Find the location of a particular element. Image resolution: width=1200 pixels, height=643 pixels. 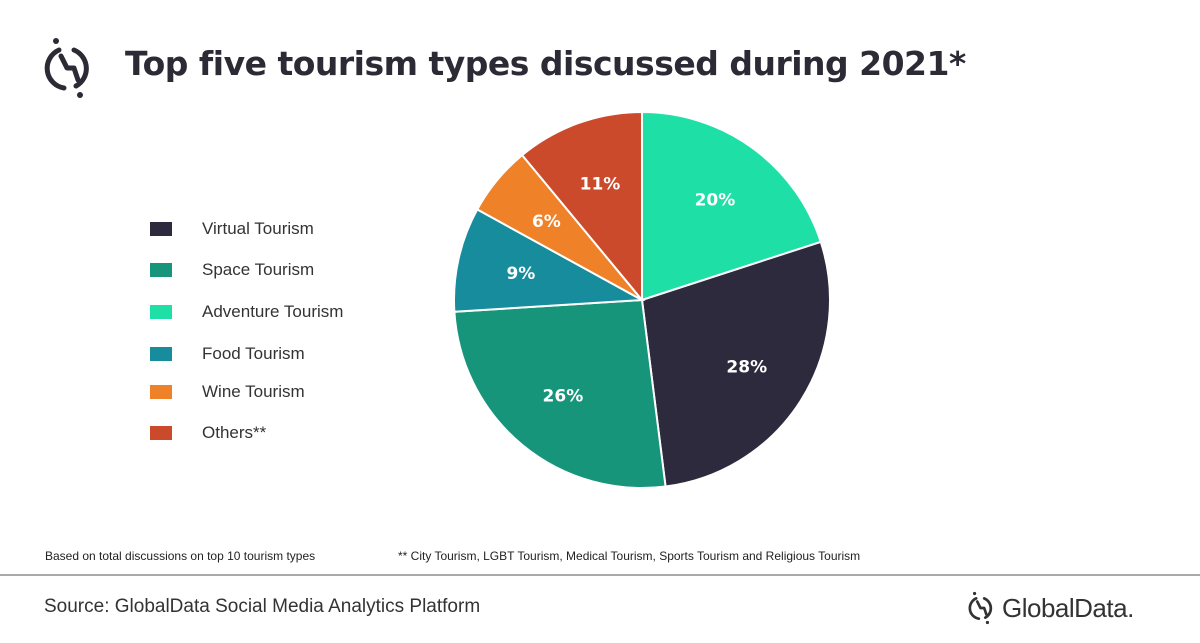

brand-logo: GlobalData. is located at coordinates (1050, 608).